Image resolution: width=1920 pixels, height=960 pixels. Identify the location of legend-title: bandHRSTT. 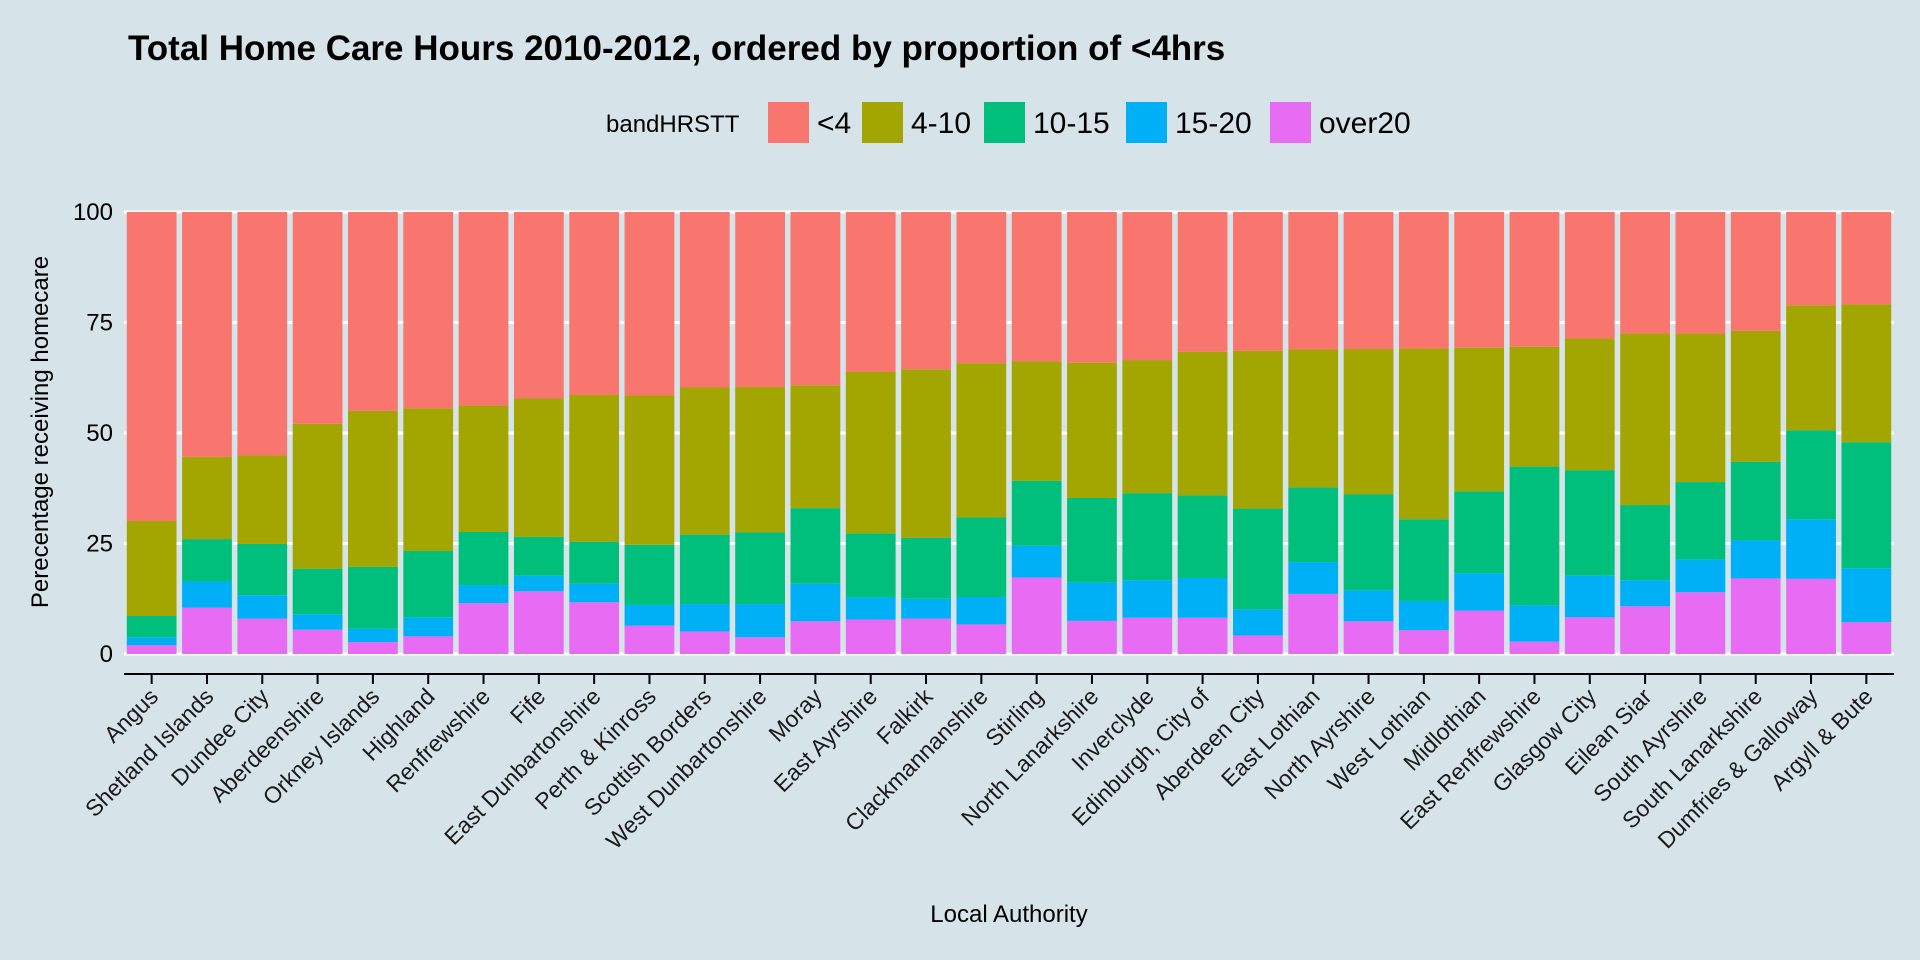
(673, 124).